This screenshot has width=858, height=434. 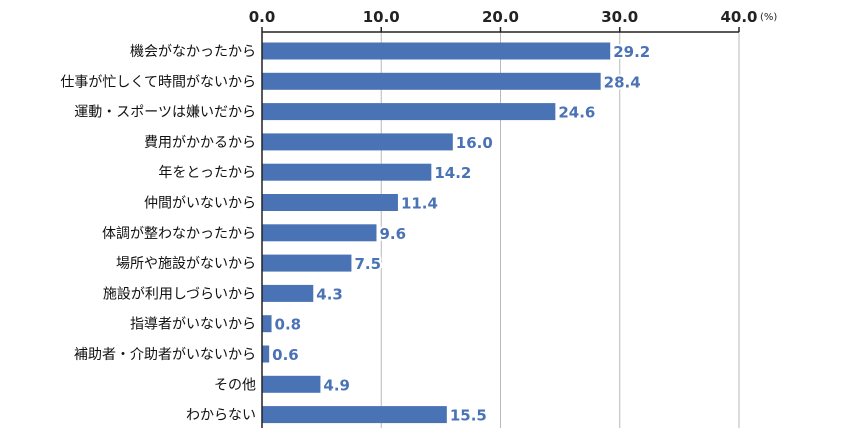 I want to click on category-label: 補助者・介助者がいないから, so click(x=165, y=355).